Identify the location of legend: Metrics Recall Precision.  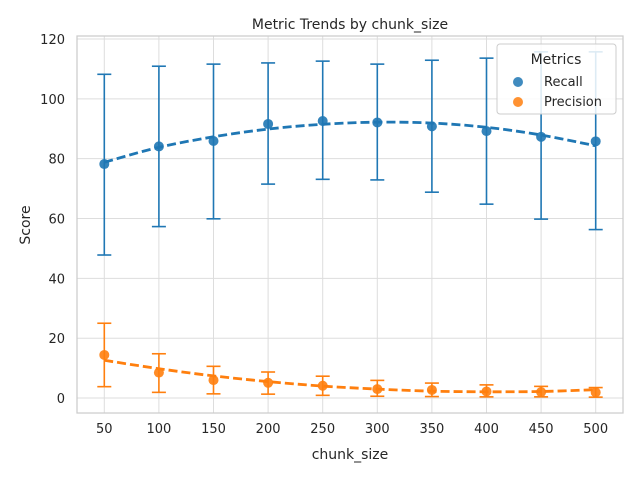
(556, 79).